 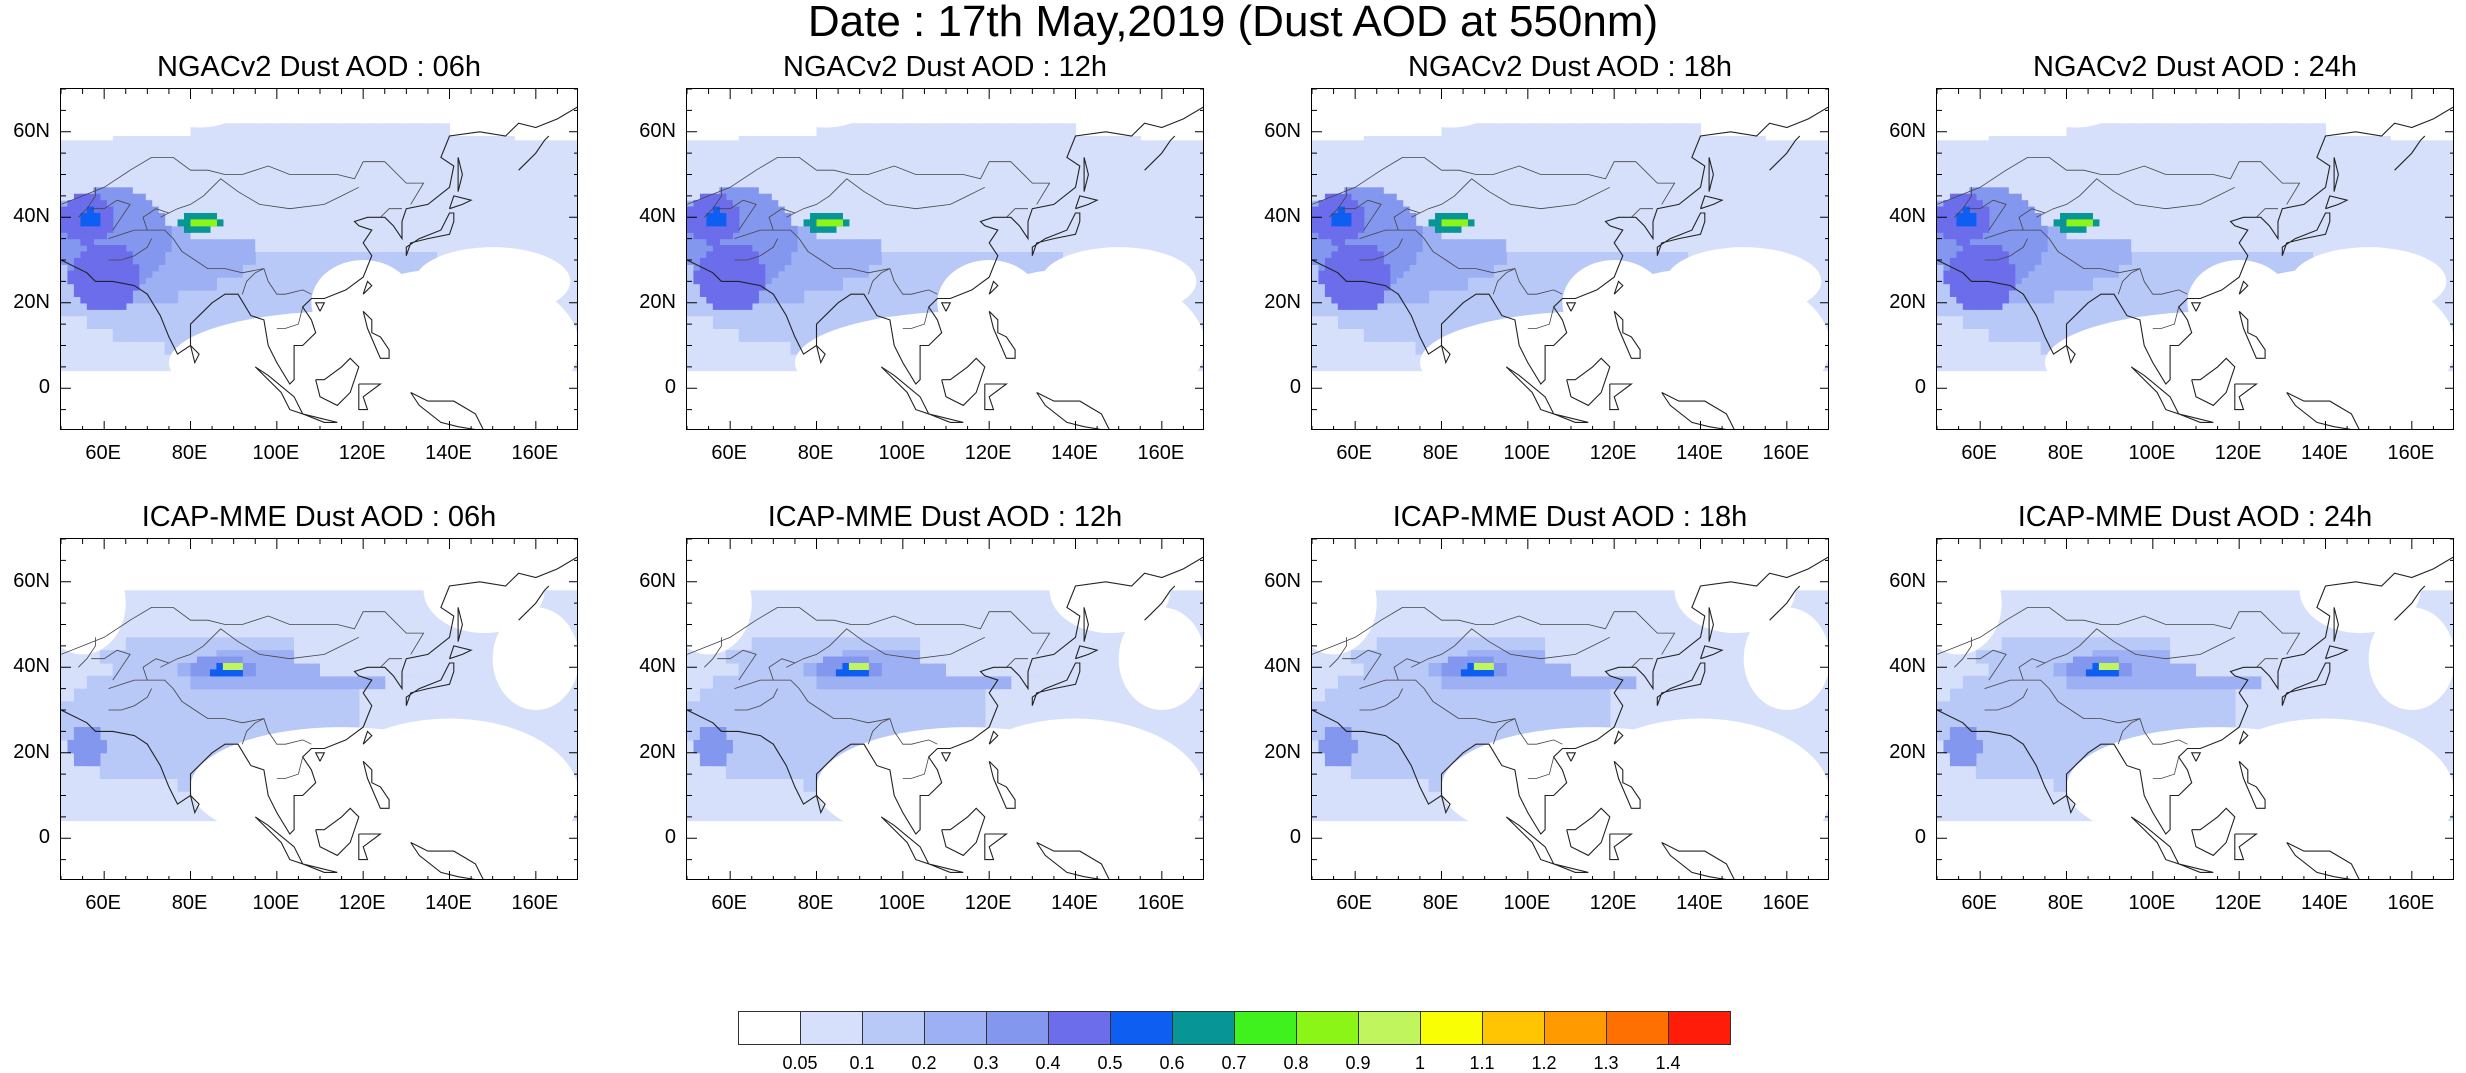 What do you see at coordinates (363, 303) in the screenshot?
I see `clear-region` at bounding box center [363, 303].